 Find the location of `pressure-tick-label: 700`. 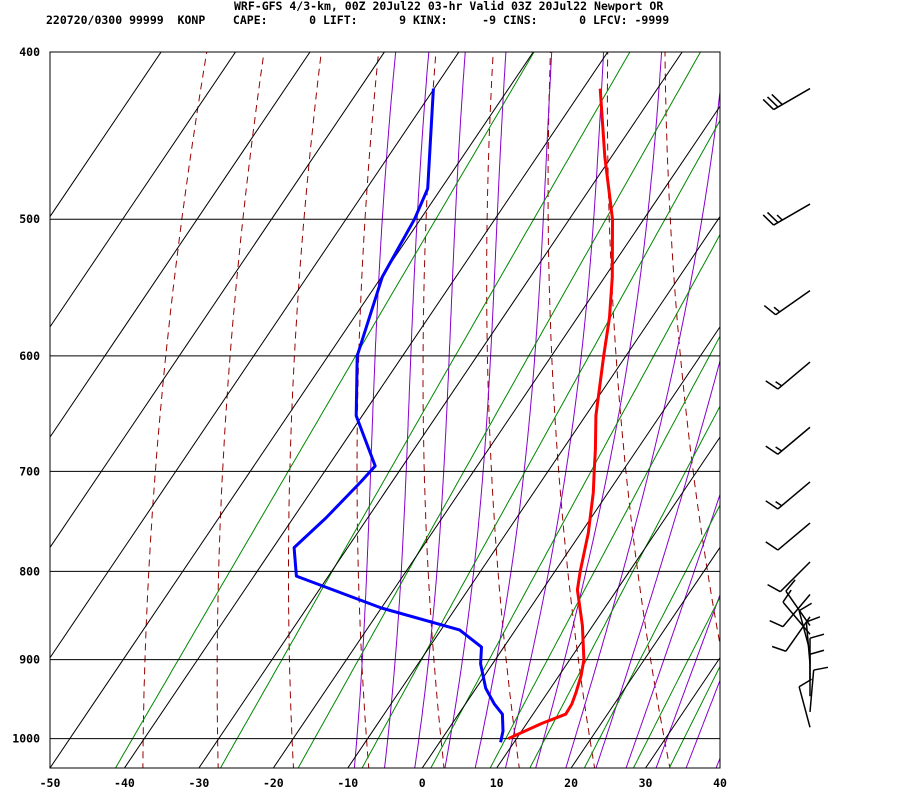

pressure-tick-label: 700 is located at coordinates (29, 471).